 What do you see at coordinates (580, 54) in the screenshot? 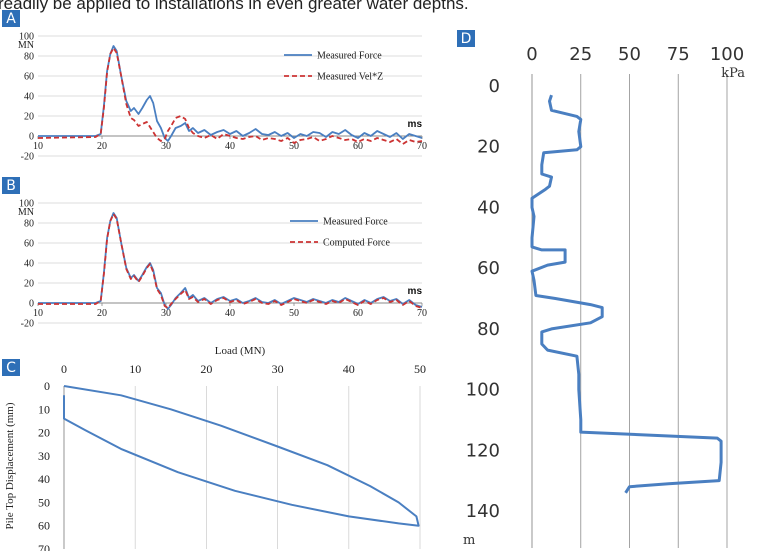
I see `x-tick-label: 25` at bounding box center [580, 54].